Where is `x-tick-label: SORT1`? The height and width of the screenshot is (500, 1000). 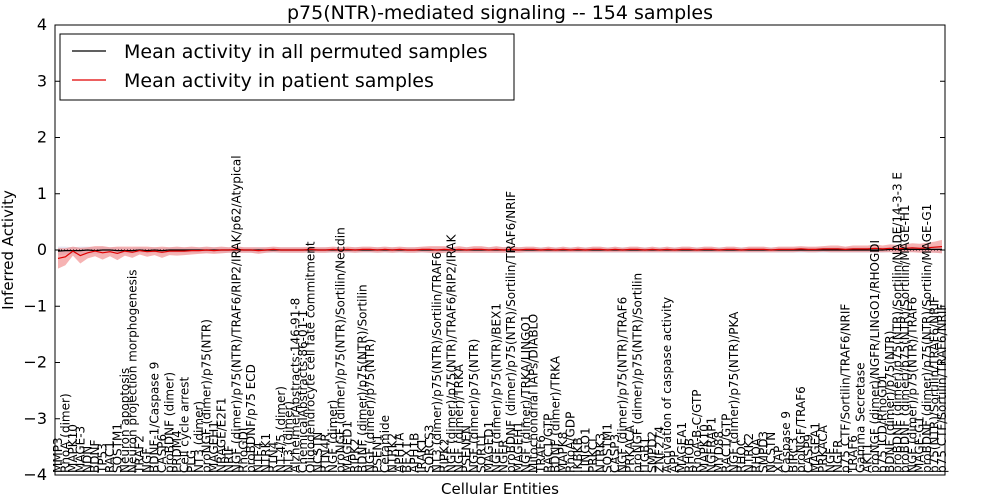
x-tick-label: SORT1 is located at coordinates (481, 453).